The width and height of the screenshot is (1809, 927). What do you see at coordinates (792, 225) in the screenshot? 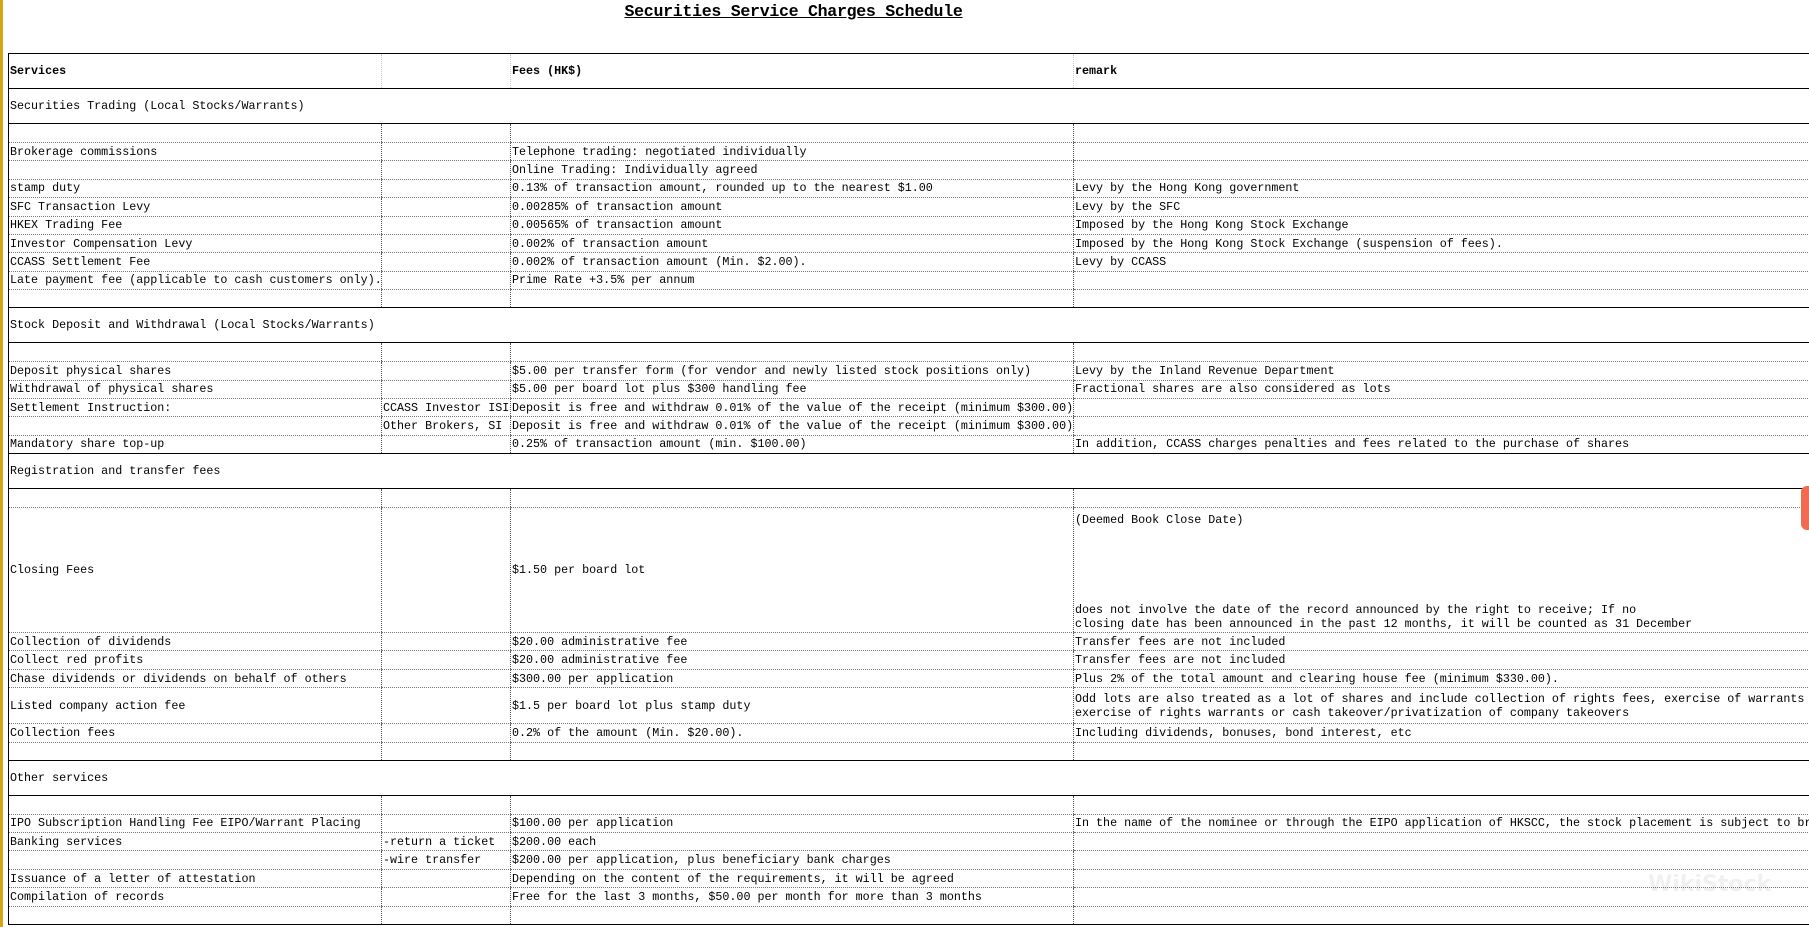
I see `fee-cell: 0.00565% of transaction amount` at bounding box center [792, 225].